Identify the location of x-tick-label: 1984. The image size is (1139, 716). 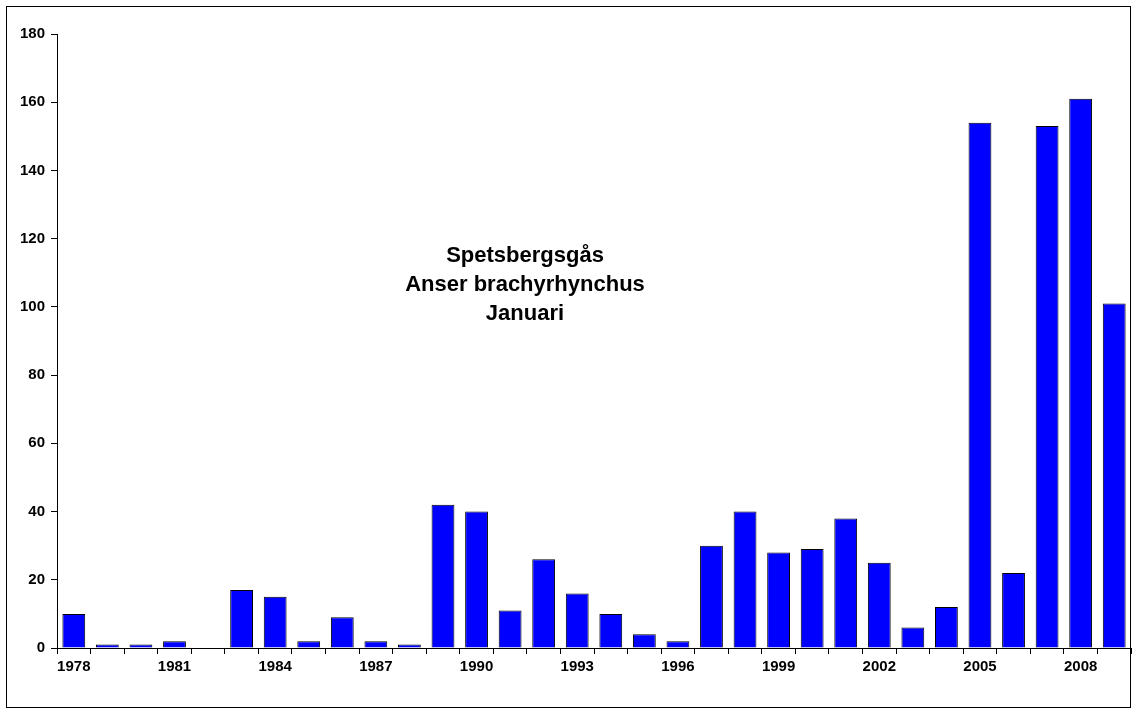
(275, 666).